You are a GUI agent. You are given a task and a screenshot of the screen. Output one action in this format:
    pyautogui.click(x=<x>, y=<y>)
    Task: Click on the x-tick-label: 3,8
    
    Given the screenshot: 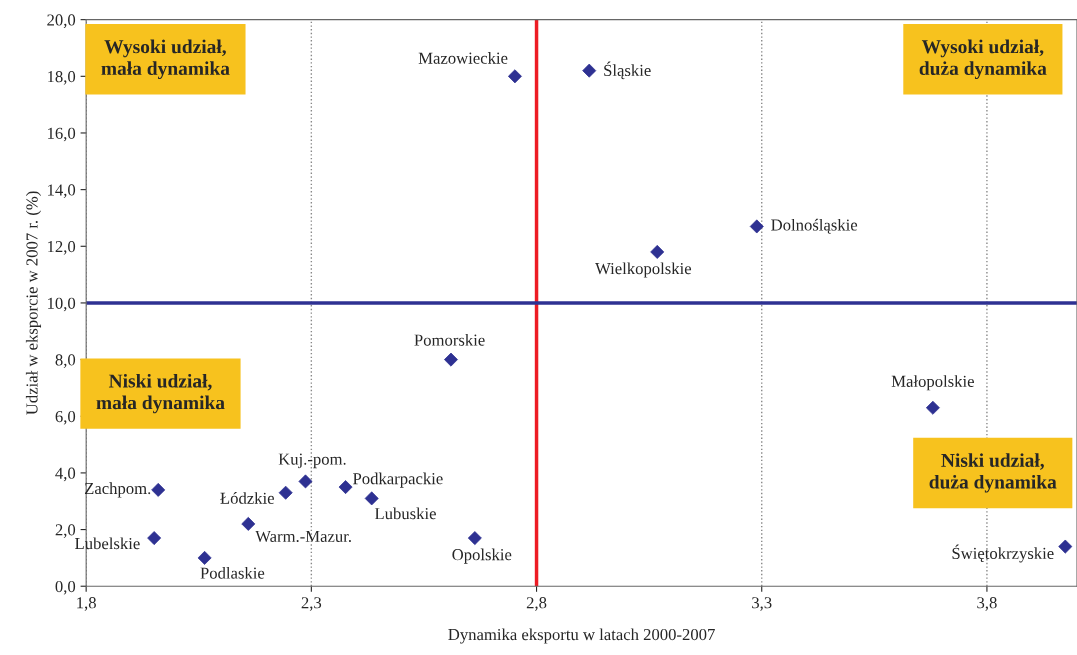 What is the action you would take?
    pyautogui.click(x=987, y=604)
    